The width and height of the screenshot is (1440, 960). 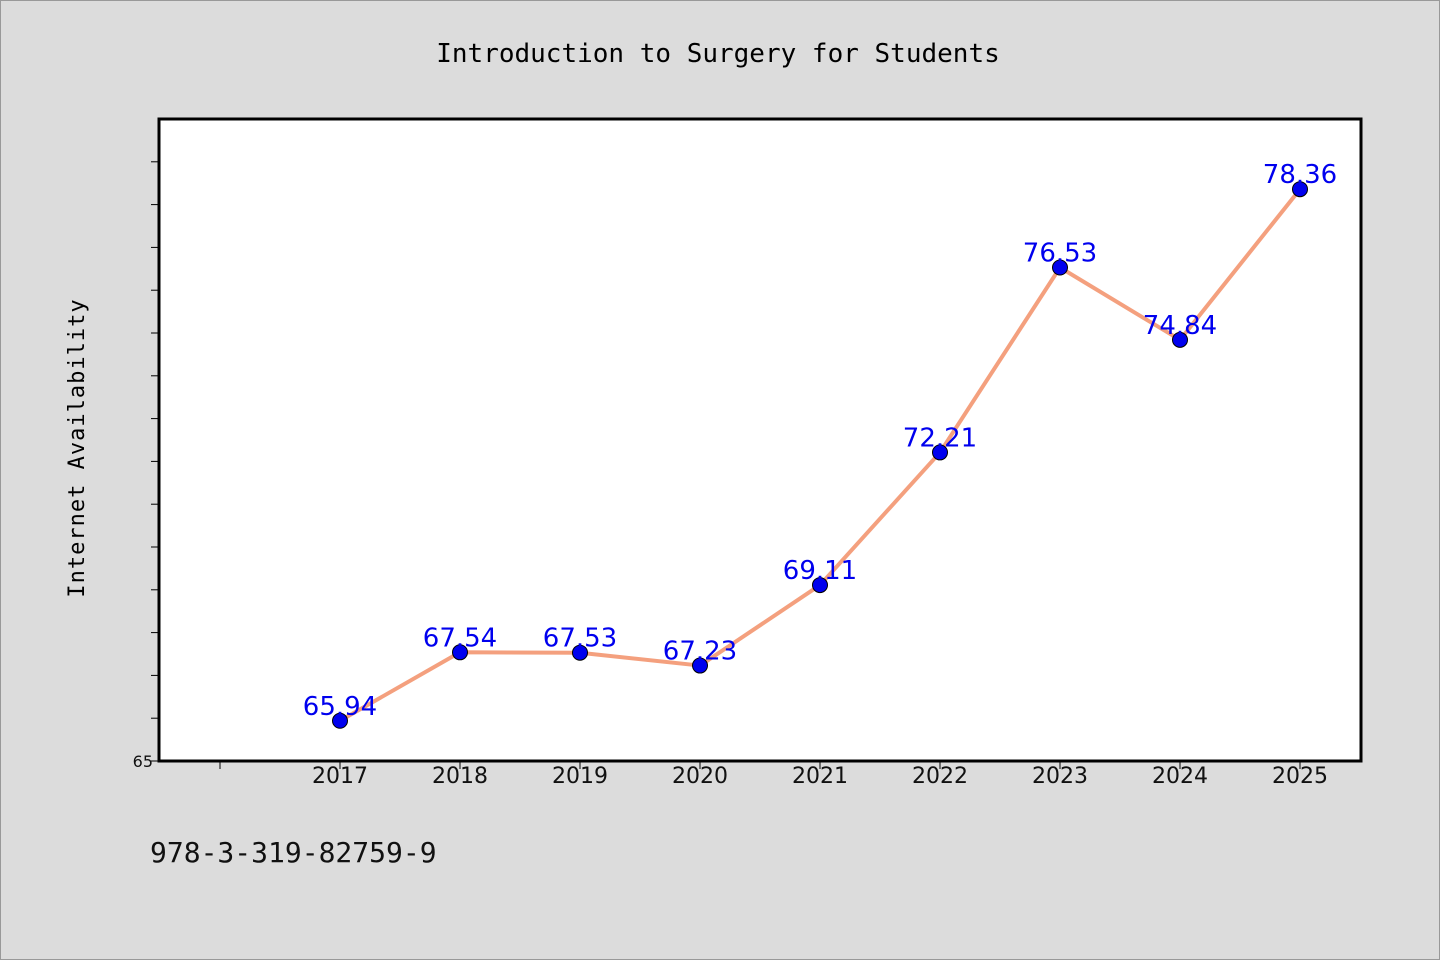 I want to click on data-label: 78.36, so click(x=1300, y=175).